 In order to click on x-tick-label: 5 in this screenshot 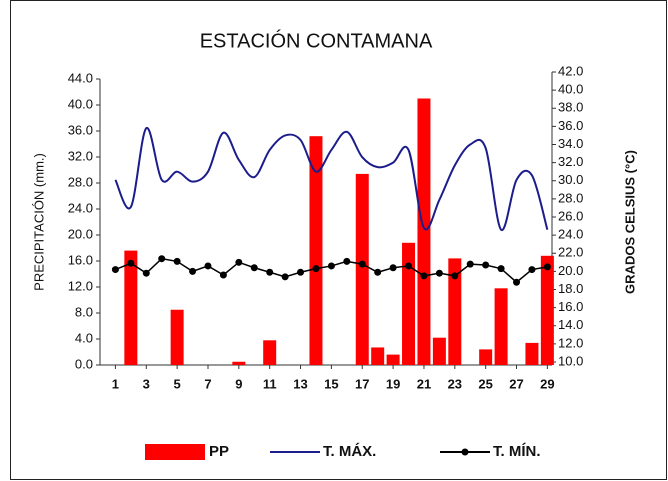, I will do `click(177, 383)`.